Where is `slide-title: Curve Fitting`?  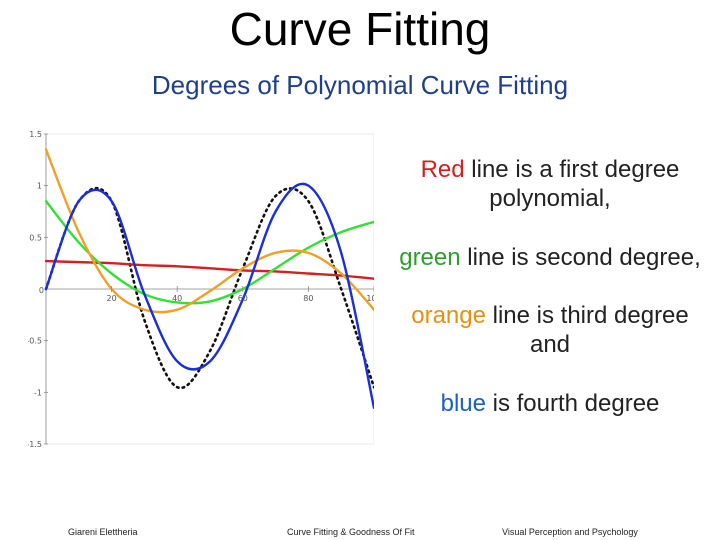
slide-title: Curve Fitting is located at coordinates (360, 29).